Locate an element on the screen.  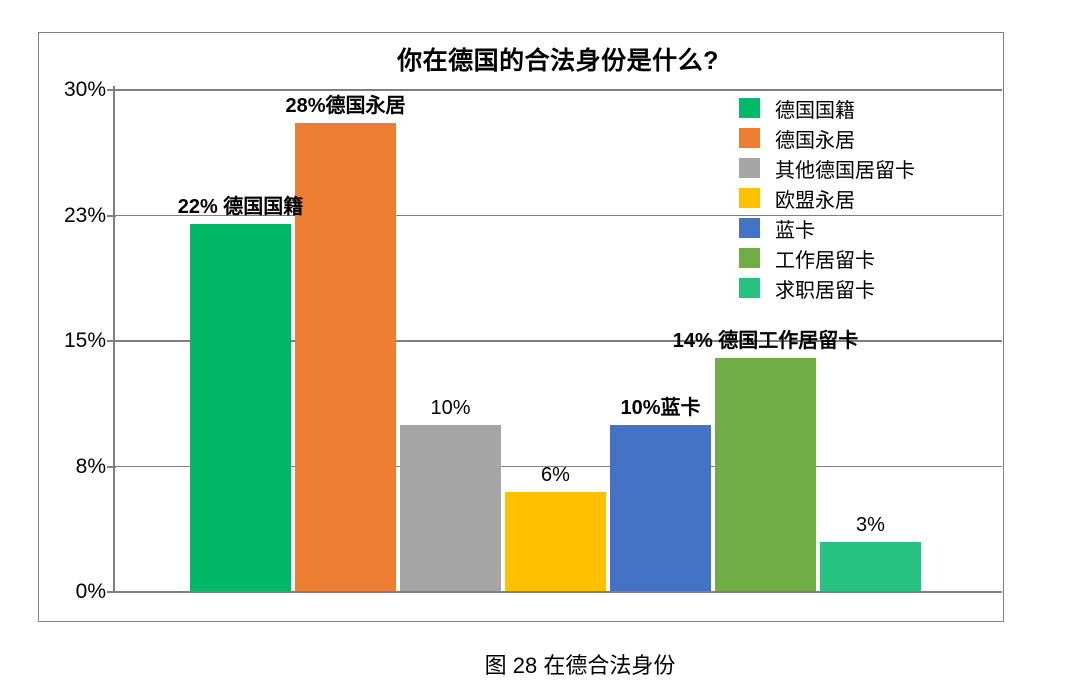
bar-label-求职居留卡: 3% is located at coordinates (870, 524).